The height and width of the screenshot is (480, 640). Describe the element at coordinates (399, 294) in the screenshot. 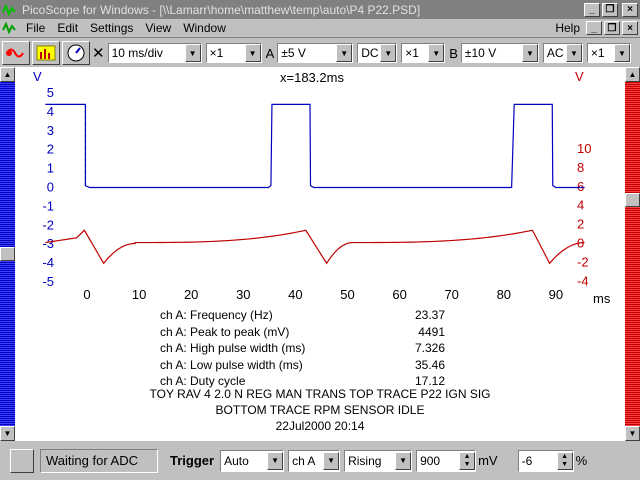

I see `x-tick-label: 60` at that location.